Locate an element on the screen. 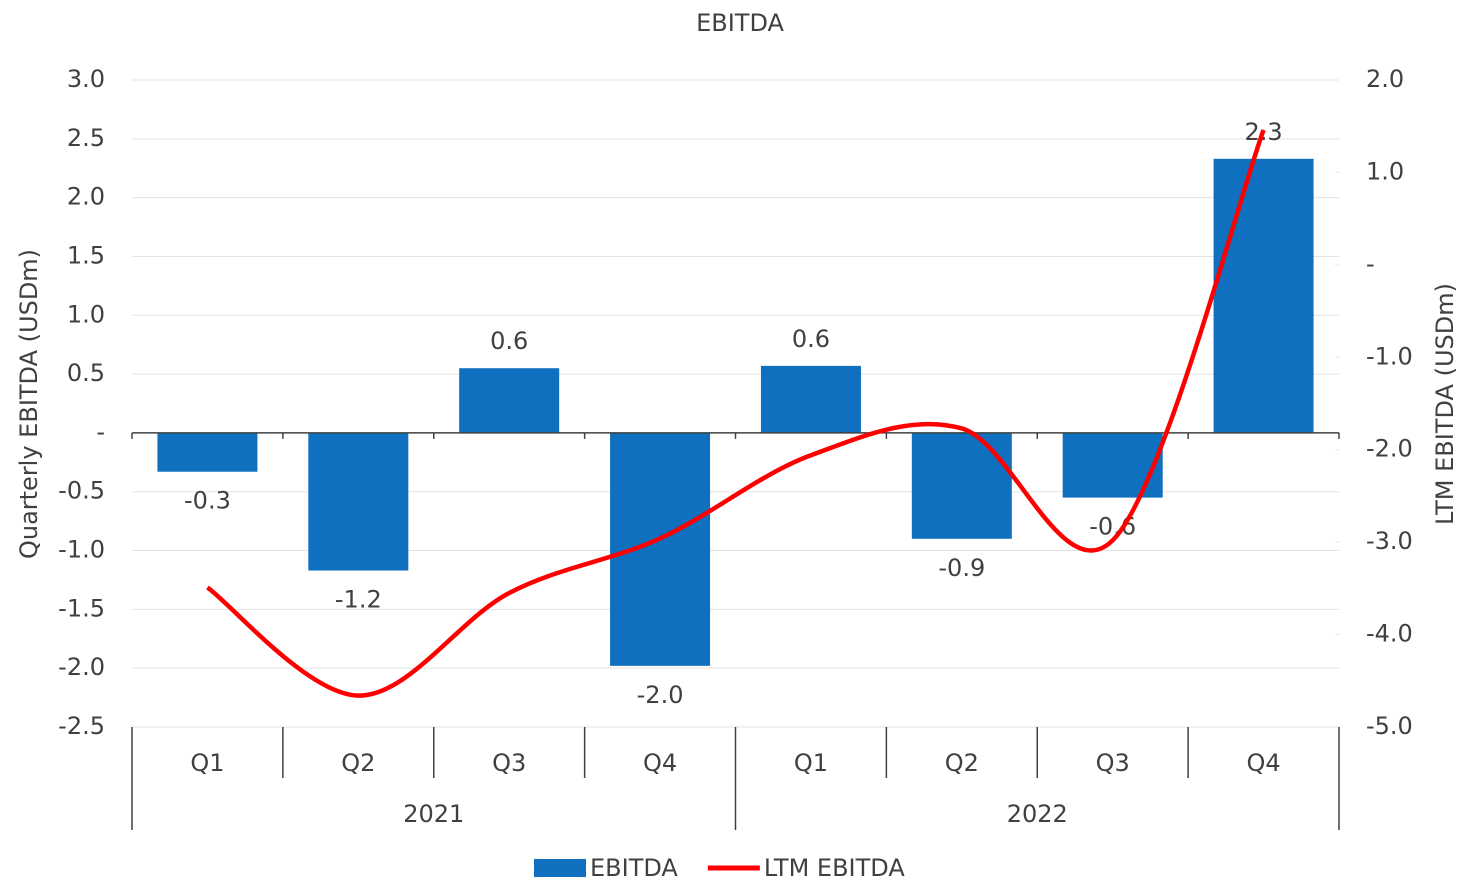 Image resolution: width=1461 pixels, height=882 pixels. y2-tick-label: 1.0 is located at coordinates (1385, 171).